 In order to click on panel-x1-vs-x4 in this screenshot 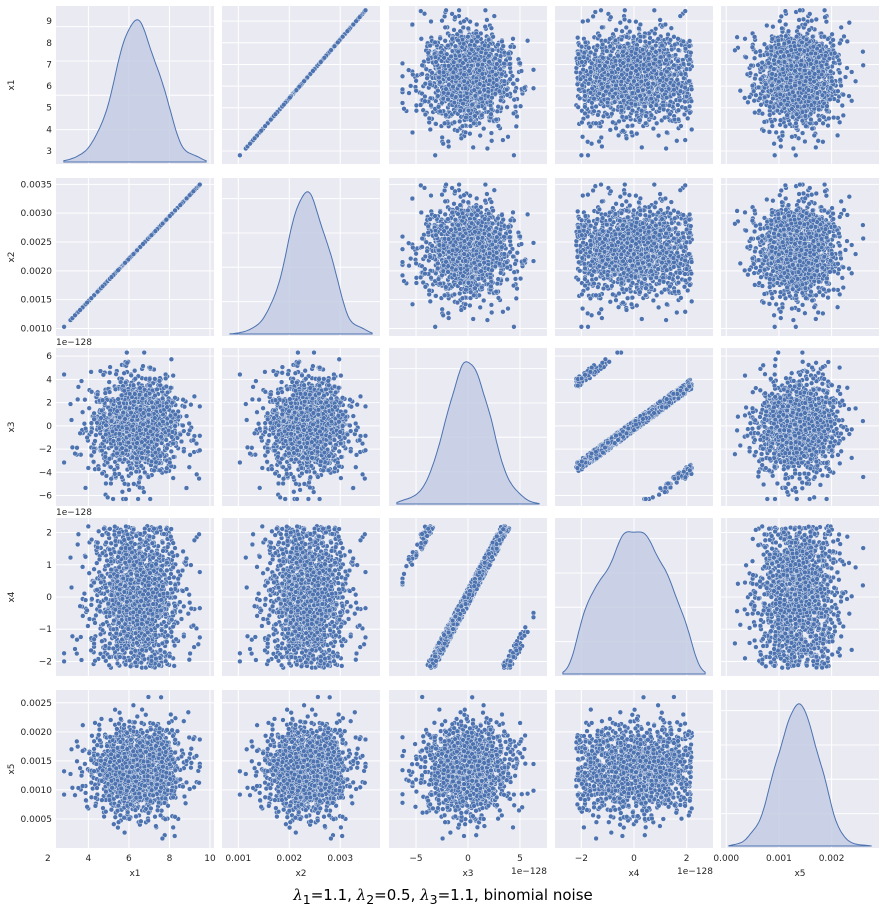, I will do `click(634, 85)`.